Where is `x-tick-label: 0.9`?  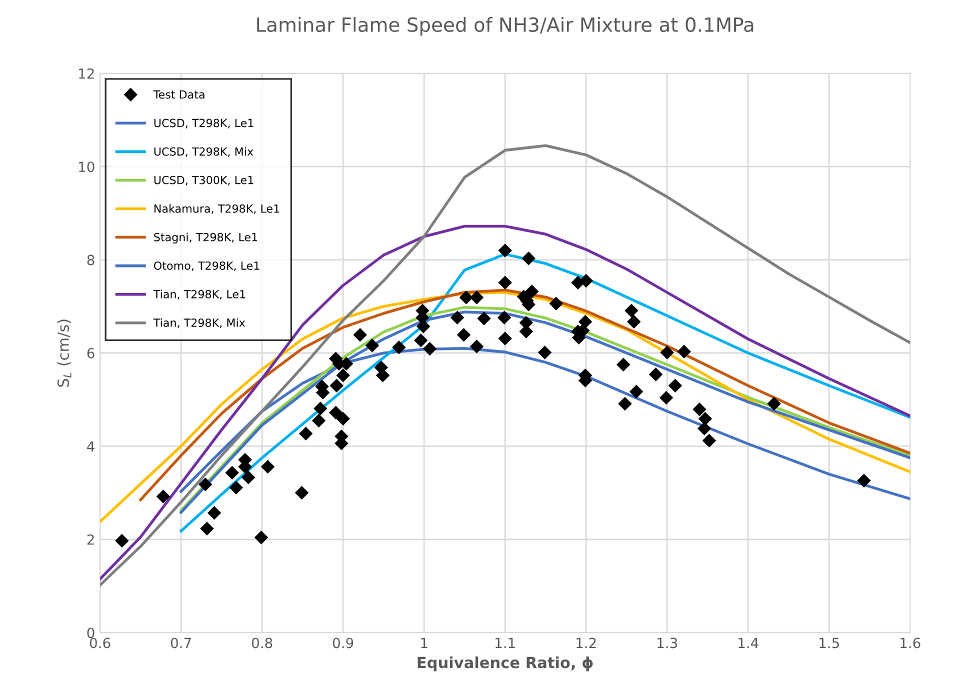
x-tick-label: 0.9 is located at coordinates (343, 643).